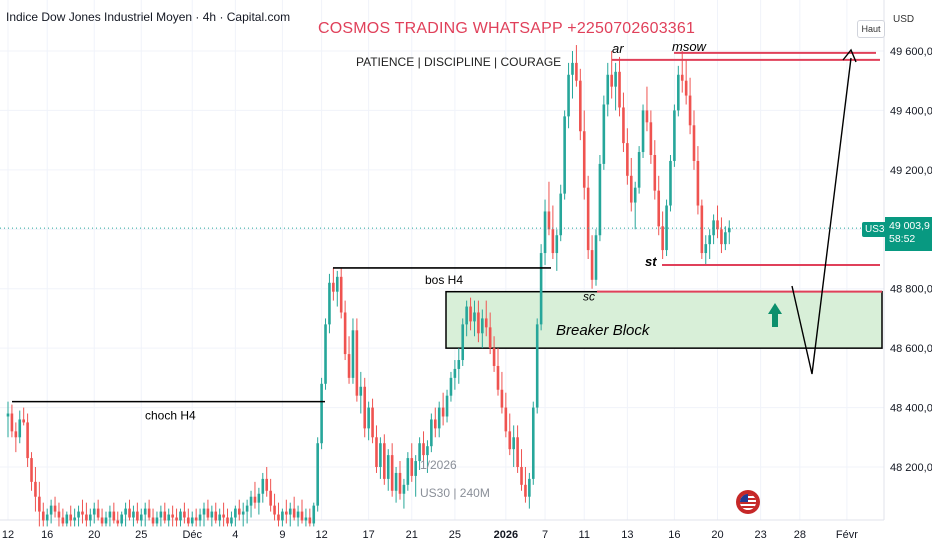  I want to click on auto-scale-button: Haut, so click(871, 29).